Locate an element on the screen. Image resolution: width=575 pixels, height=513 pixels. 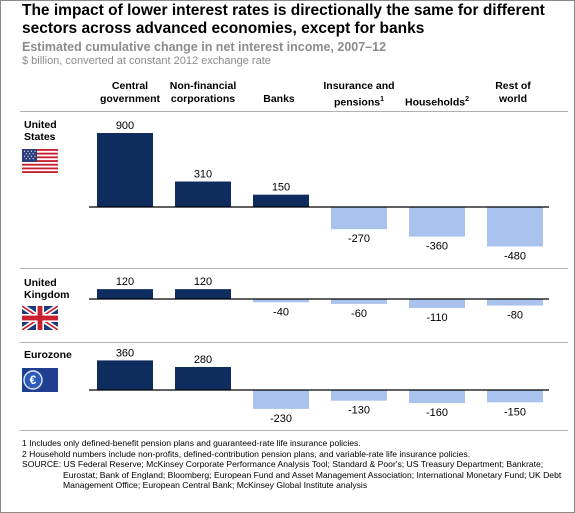
data-label-us-central-government: 900 is located at coordinates (125, 126).